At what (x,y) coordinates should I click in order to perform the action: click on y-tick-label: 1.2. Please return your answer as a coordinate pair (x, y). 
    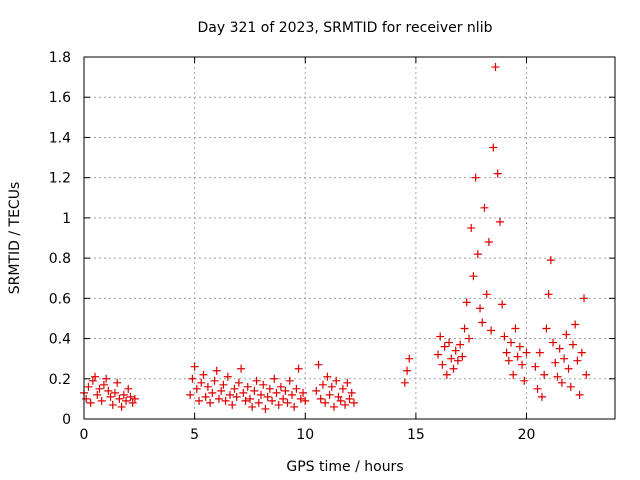
    Looking at the image, I should click on (60, 179).